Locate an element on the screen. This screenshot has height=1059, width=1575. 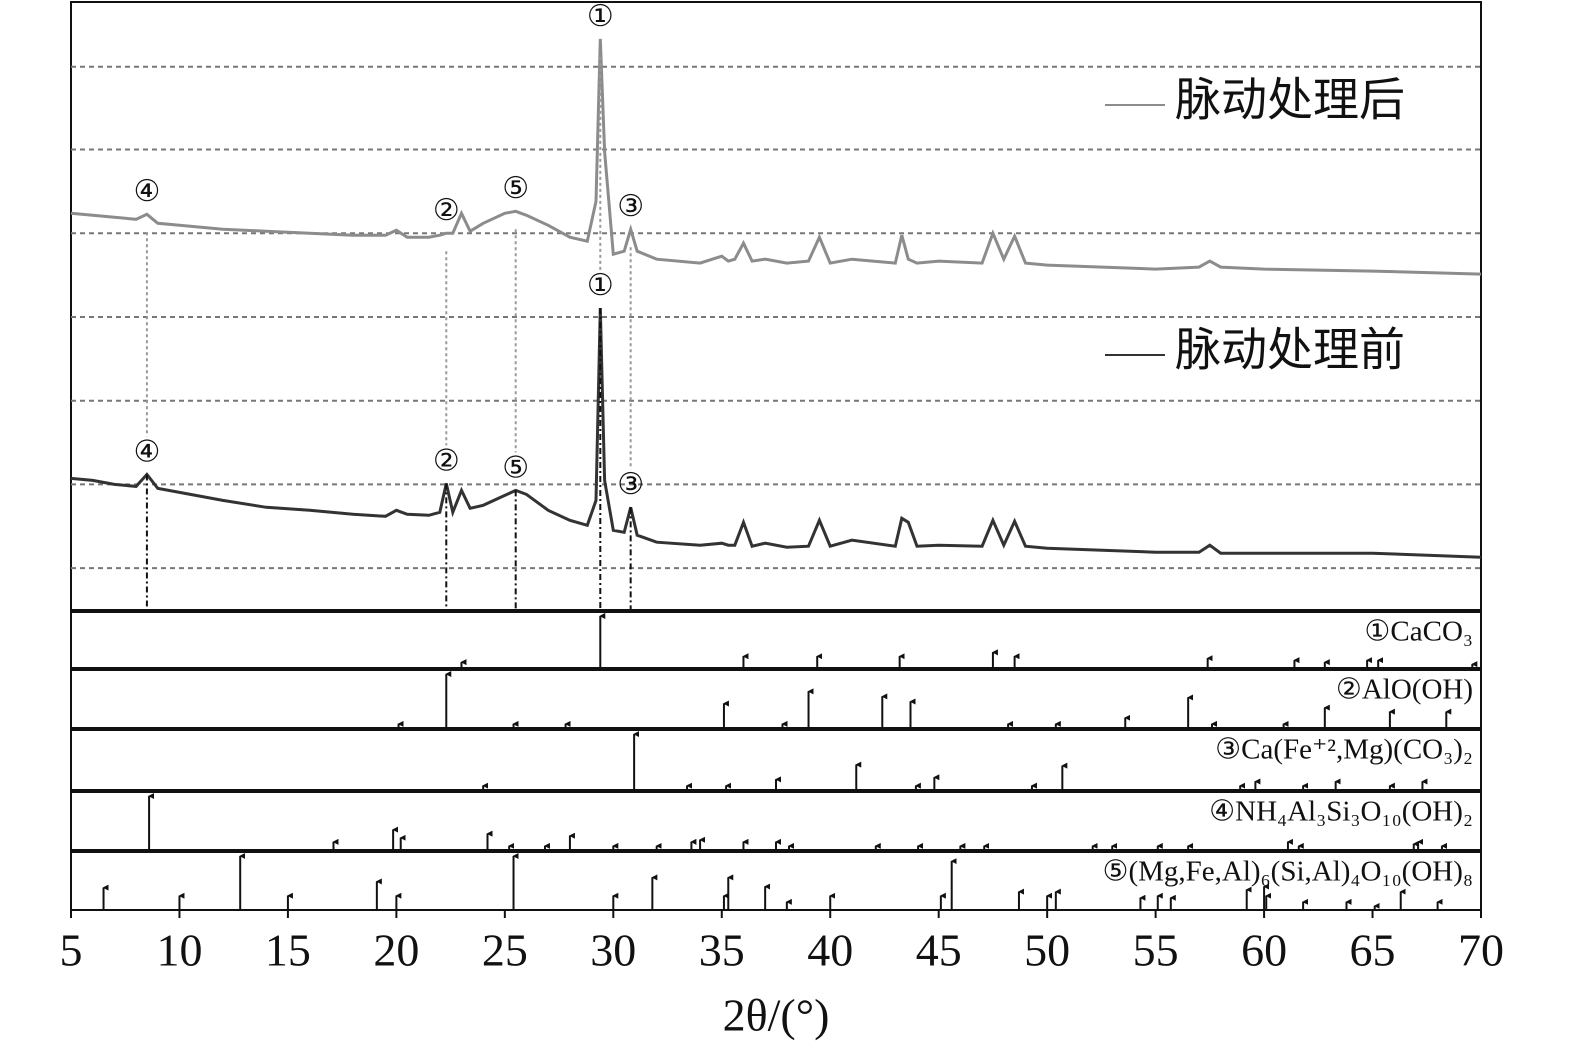
reference-label: ③Ca(Fe⁺²,Mg)(CO₃)₂ is located at coordinates (1344, 750).